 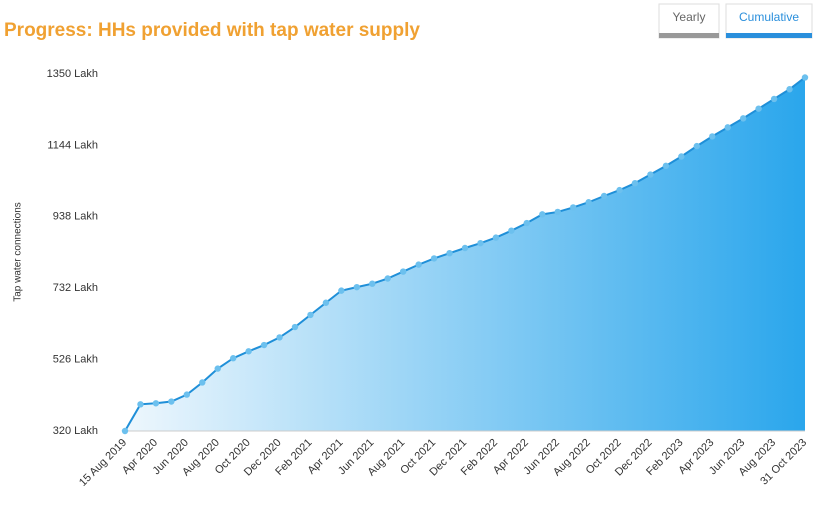 I want to click on y-tick-label: 526 Lakh, so click(x=75, y=360).